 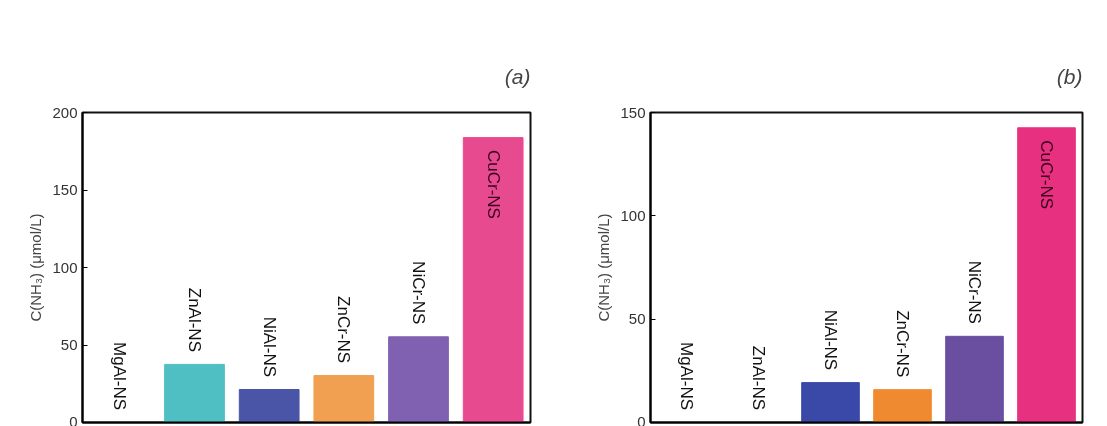 What do you see at coordinates (1046, 175) in the screenshot?
I see `category-label: CuCr-NS` at bounding box center [1046, 175].